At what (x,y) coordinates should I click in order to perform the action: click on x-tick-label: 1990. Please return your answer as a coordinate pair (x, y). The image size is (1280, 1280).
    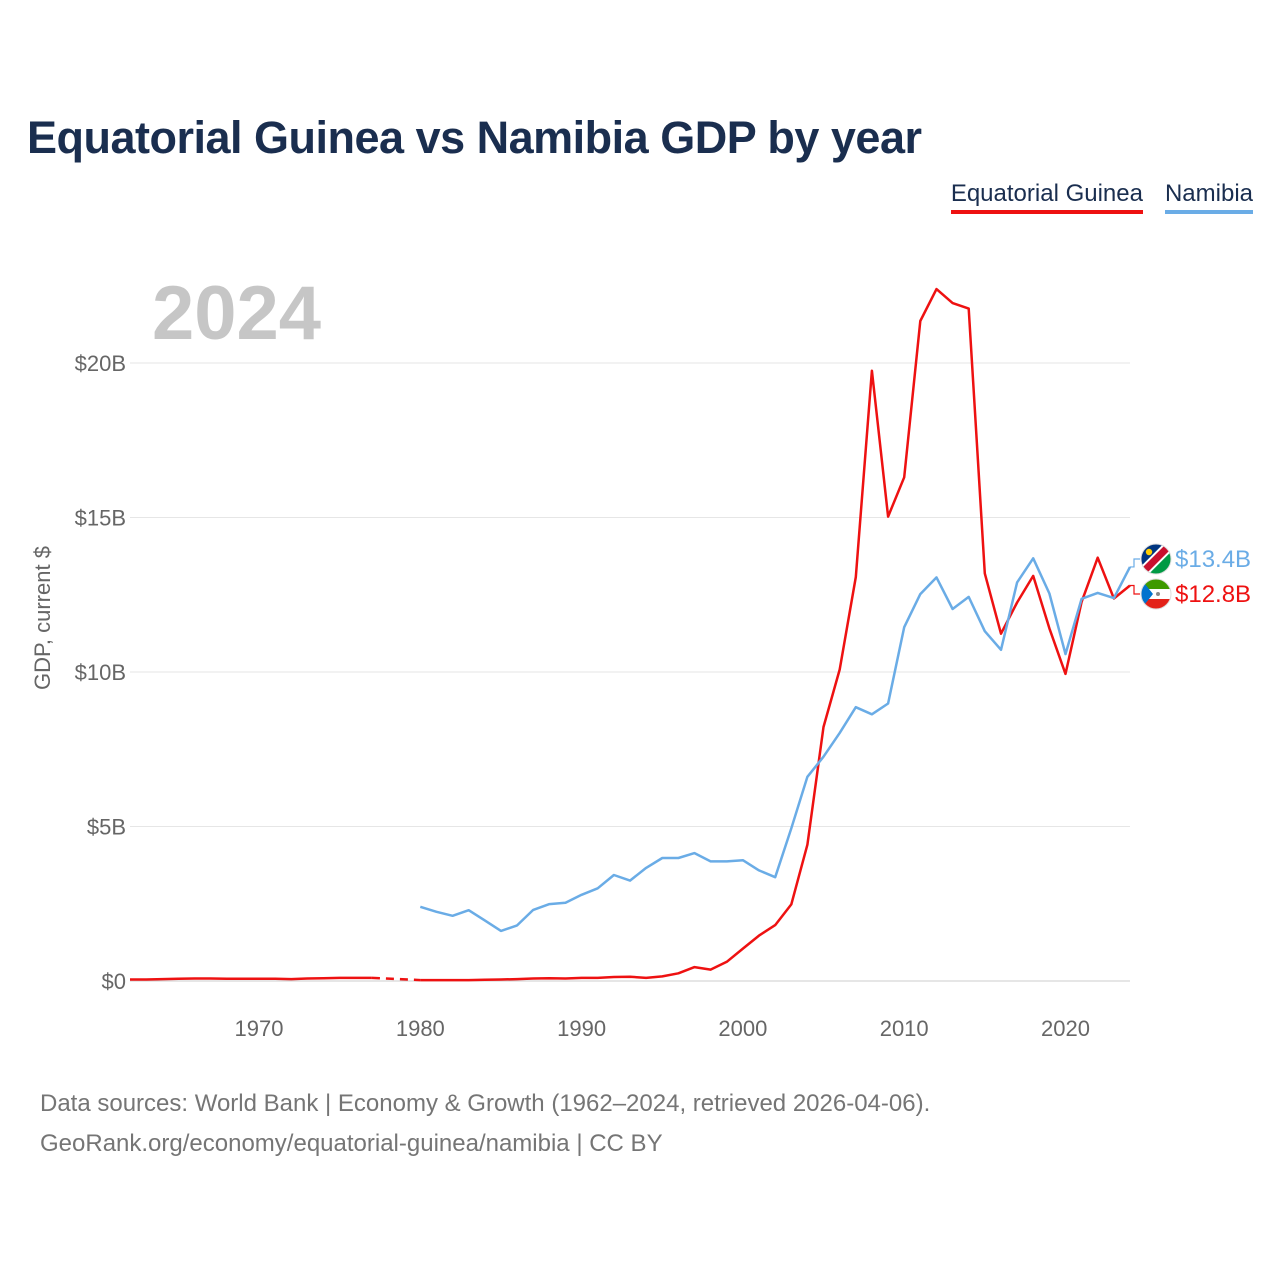
    Looking at the image, I should click on (581, 1028).